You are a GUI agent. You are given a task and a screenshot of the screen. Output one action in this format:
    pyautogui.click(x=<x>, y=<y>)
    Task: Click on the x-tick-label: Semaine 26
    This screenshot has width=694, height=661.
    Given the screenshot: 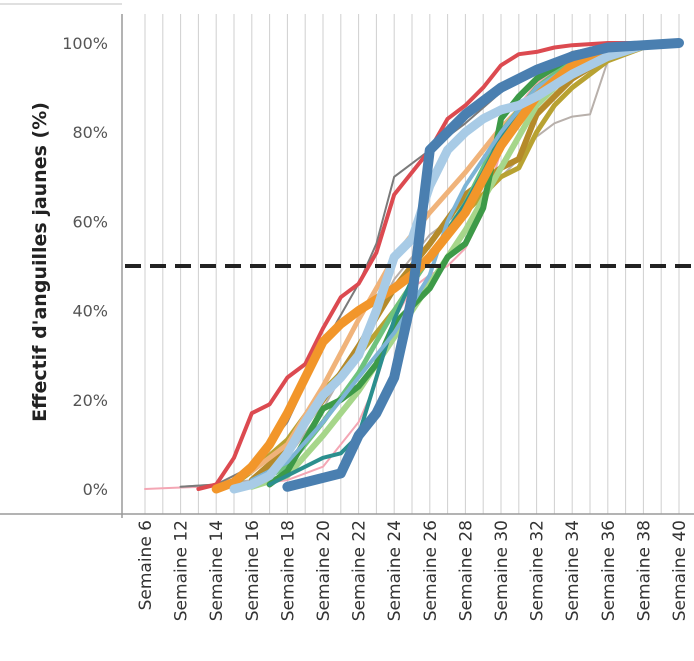 What is the action you would take?
    pyautogui.click(x=431, y=570)
    